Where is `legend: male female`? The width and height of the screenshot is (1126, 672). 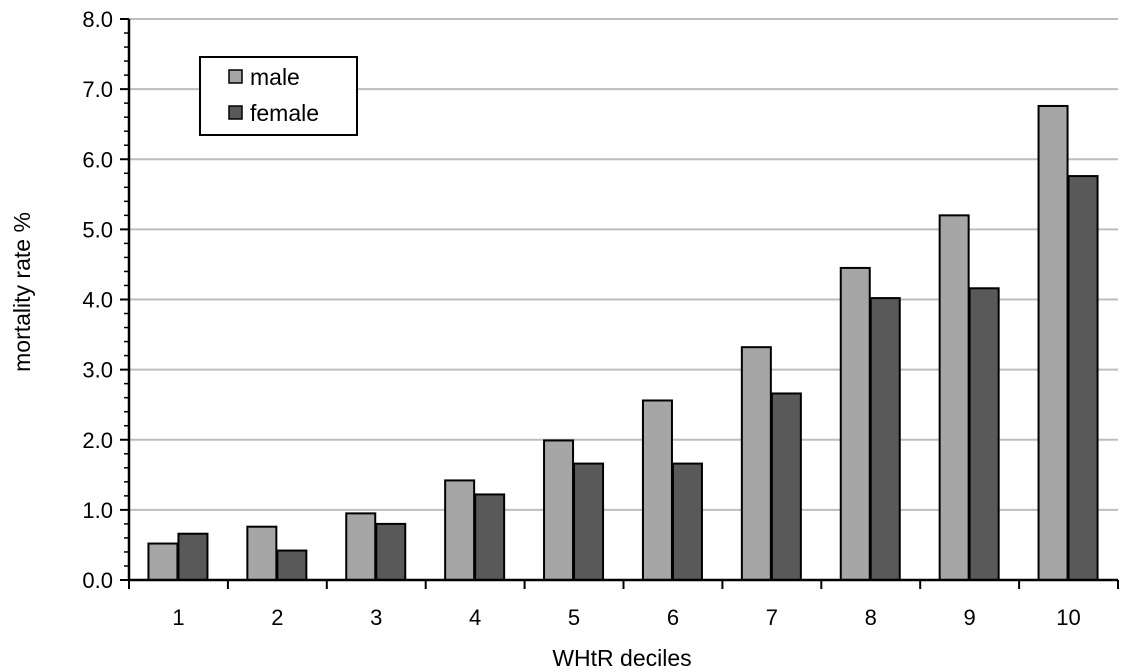
legend: male female is located at coordinates (278, 96).